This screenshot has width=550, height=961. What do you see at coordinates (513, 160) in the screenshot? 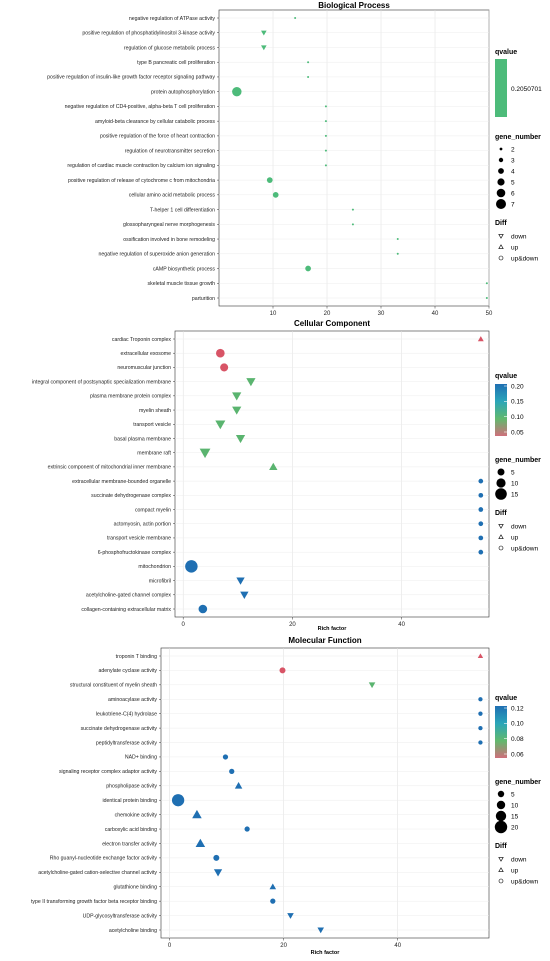
I see `size-key-label: 3` at bounding box center [513, 160].